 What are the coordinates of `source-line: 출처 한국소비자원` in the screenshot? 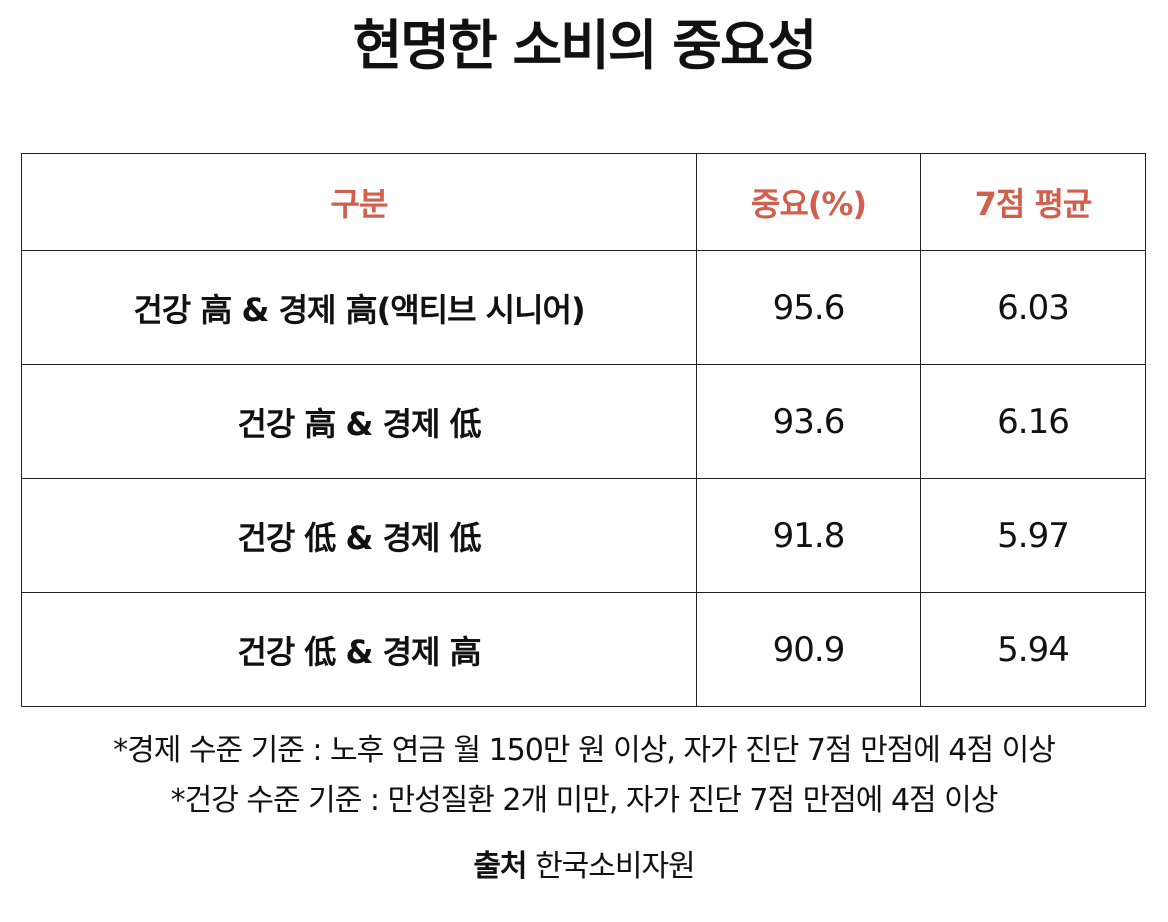 It's located at (584, 867).